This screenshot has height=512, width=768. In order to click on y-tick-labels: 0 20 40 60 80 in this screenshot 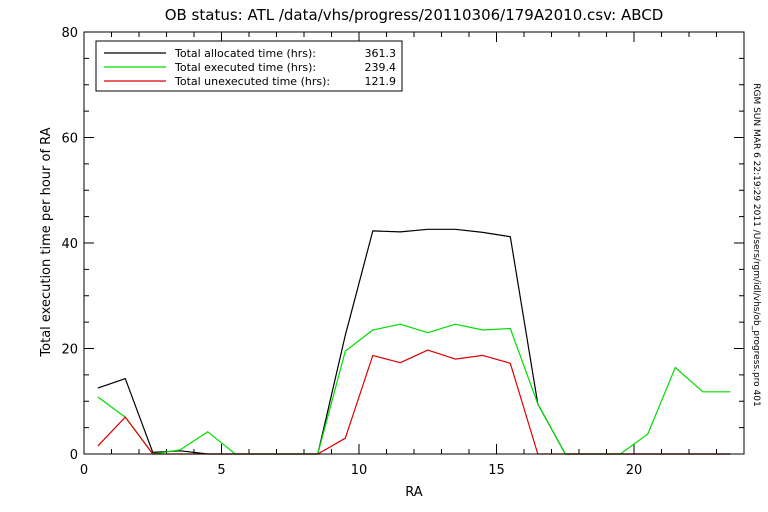, I will do `click(69, 244)`.